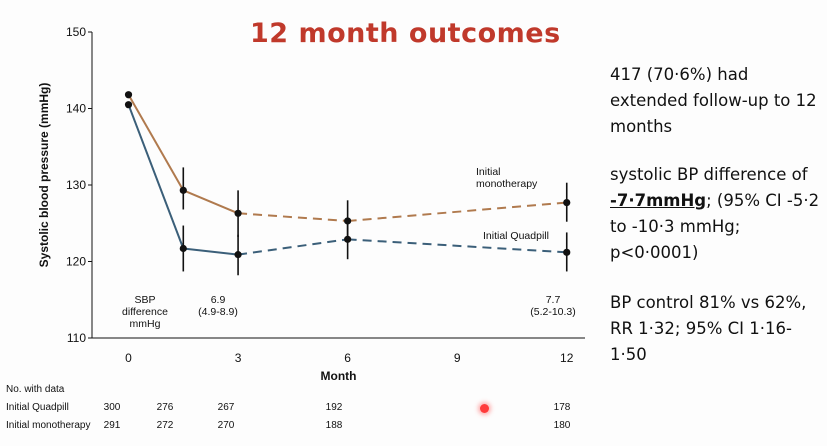  Describe the element at coordinates (145, 324) in the screenshot. I see `sbp-difference-label: mmHg` at that location.